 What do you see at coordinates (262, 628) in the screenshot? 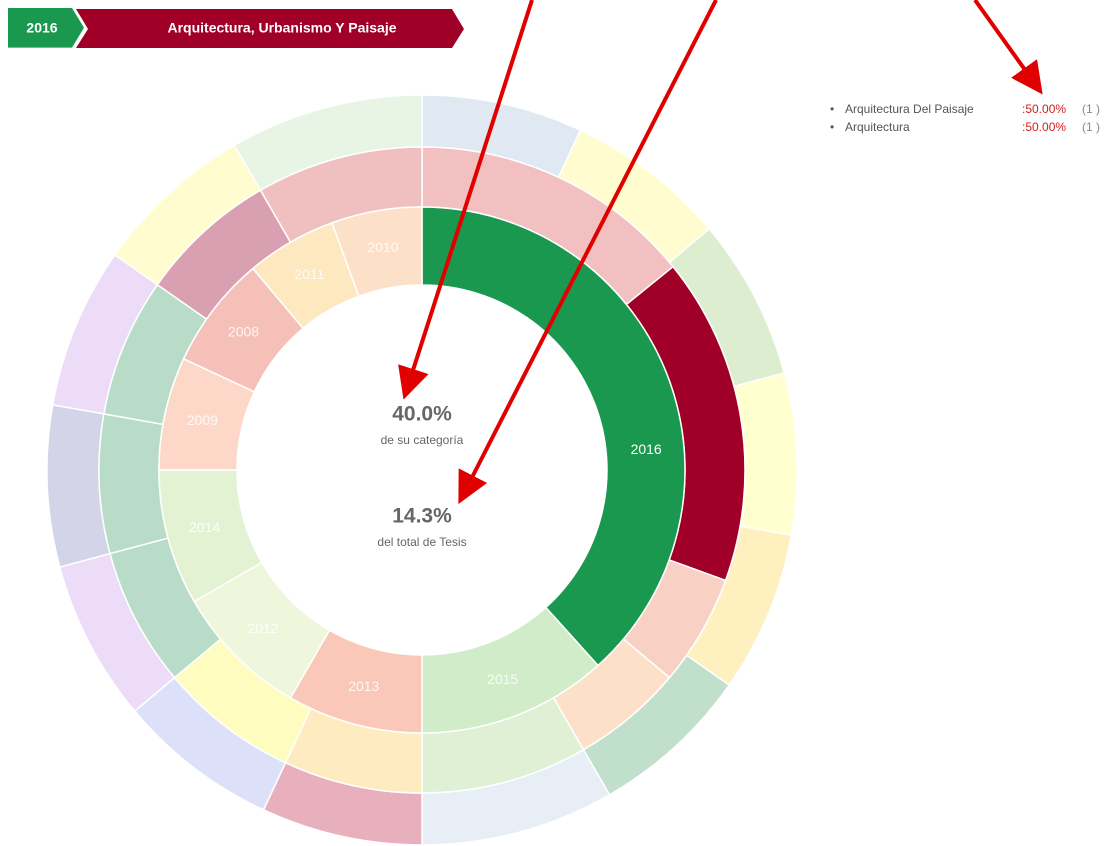
I see `inner-segment-label: 2012` at bounding box center [262, 628].